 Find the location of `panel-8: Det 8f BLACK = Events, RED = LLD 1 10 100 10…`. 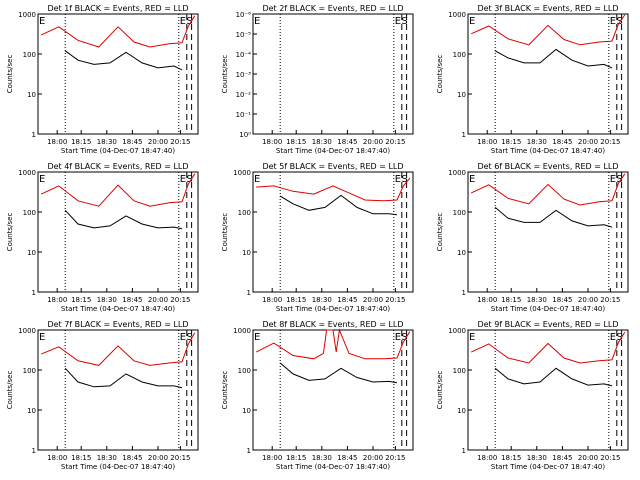

panel-8: Det 8f BLACK = Events, RED = LLD 1 10 100 10… is located at coordinates (317, 395).